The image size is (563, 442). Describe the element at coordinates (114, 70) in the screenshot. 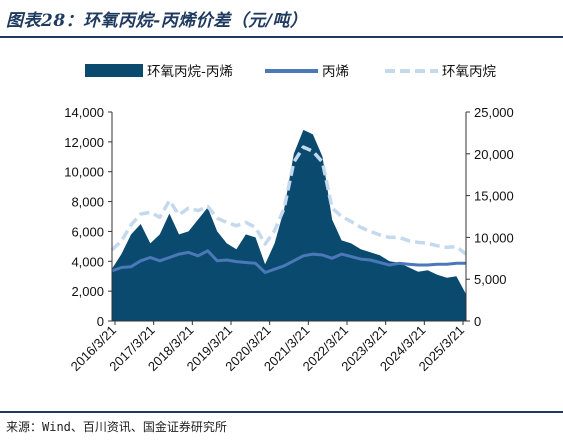

I see `legend-swatch-spread` at that location.